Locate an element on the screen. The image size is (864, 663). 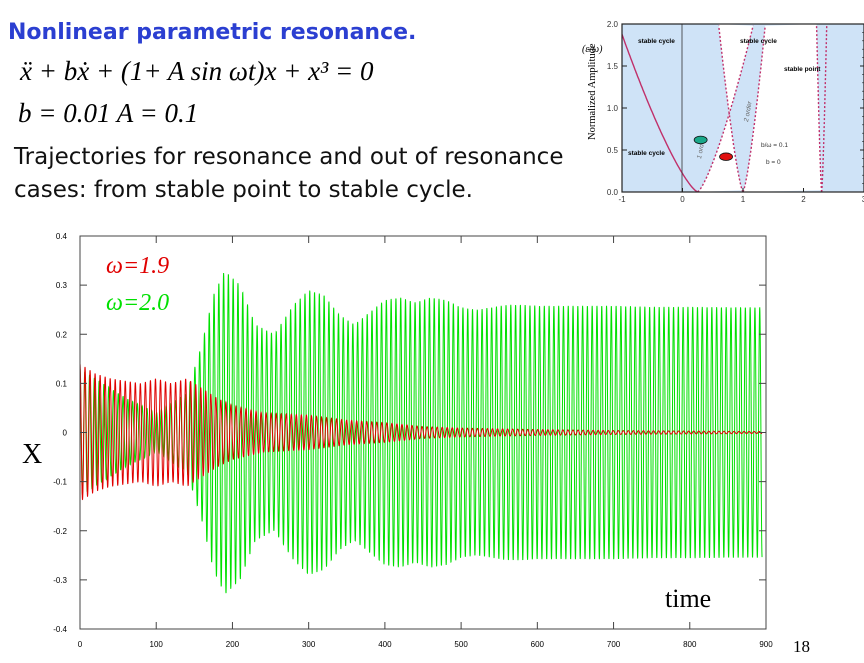
x-axis-label: time is located at coordinates (688, 598).